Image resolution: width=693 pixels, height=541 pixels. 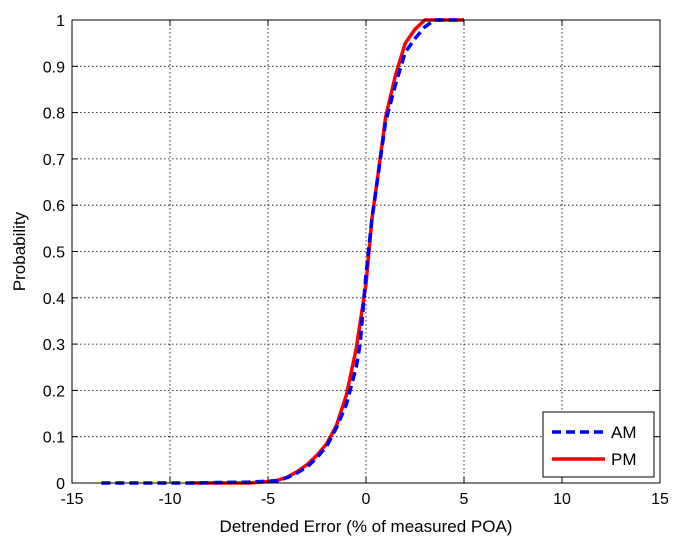 What do you see at coordinates (660, 499) in the screenshot?
I see `x-tick-label: 15` at bounding box center [660, 499].